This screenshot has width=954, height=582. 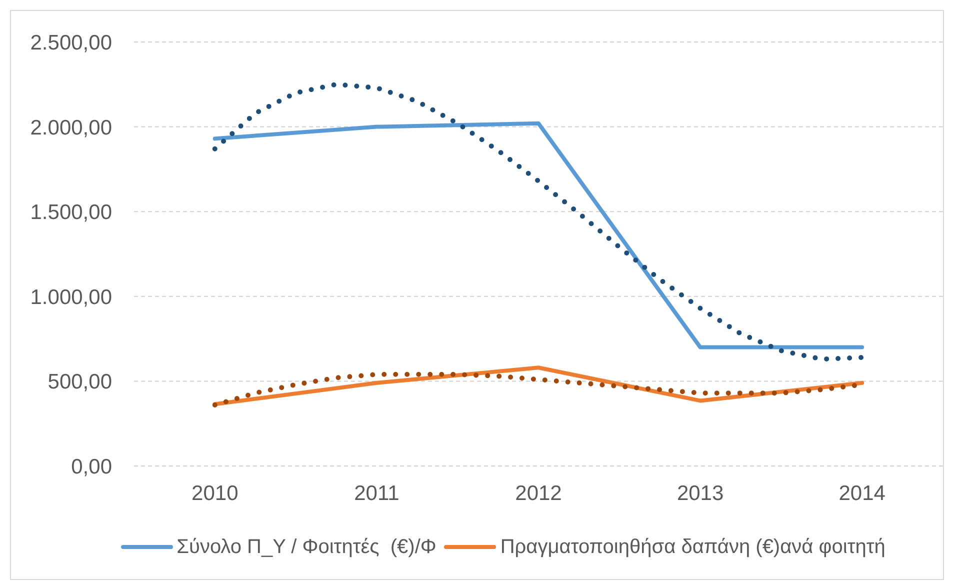 What do you see at coordinates (71, 42) in the screenshot?
I see `y-tick-label: 2.500,00` at bounding box center [71, 42].